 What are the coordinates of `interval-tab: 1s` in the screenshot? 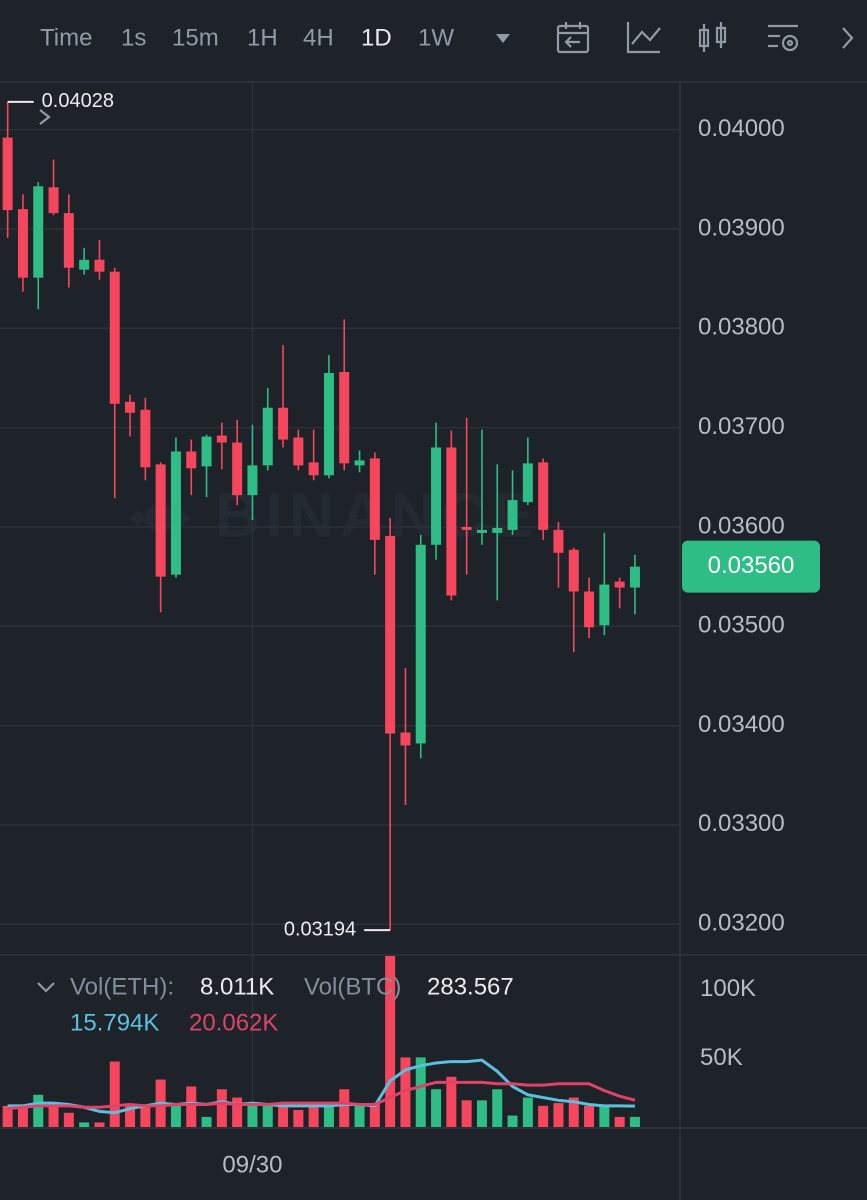 It's located at (133, 37).